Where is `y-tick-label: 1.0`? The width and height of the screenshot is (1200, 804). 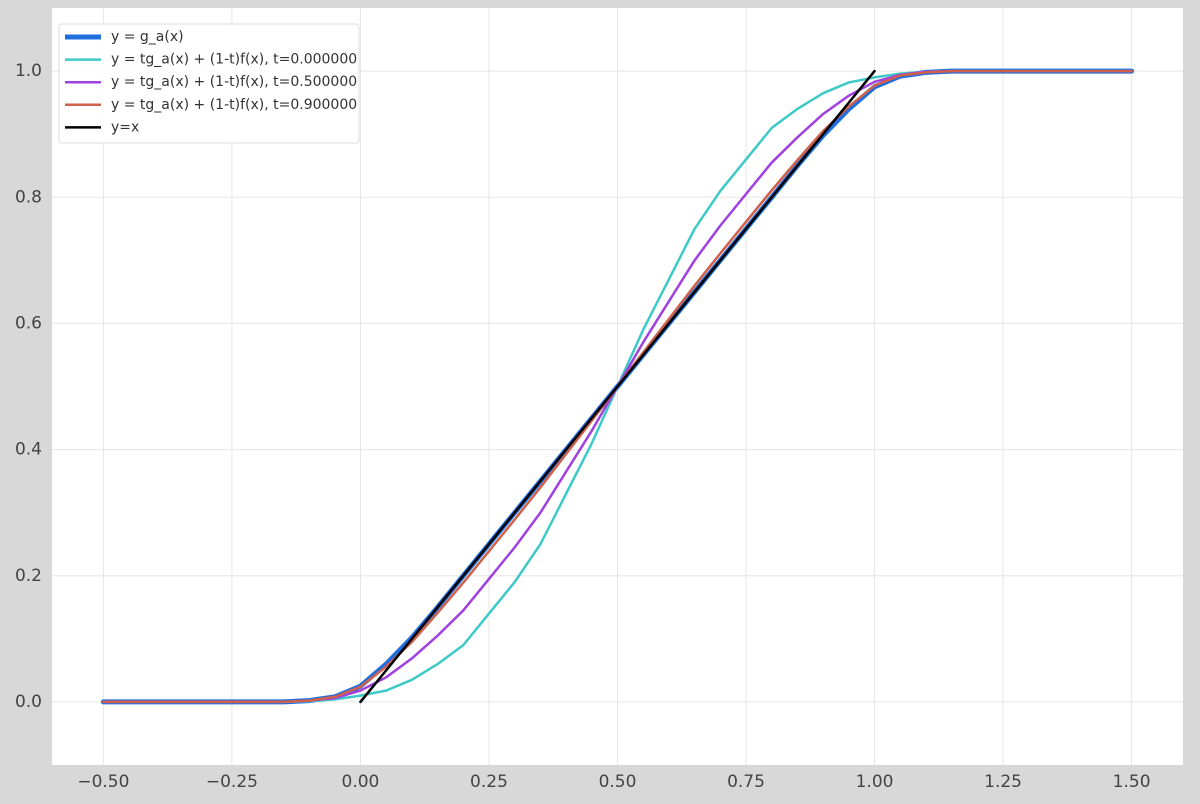
y-tick-label: 1.0 is located at coordinates (28, 71).